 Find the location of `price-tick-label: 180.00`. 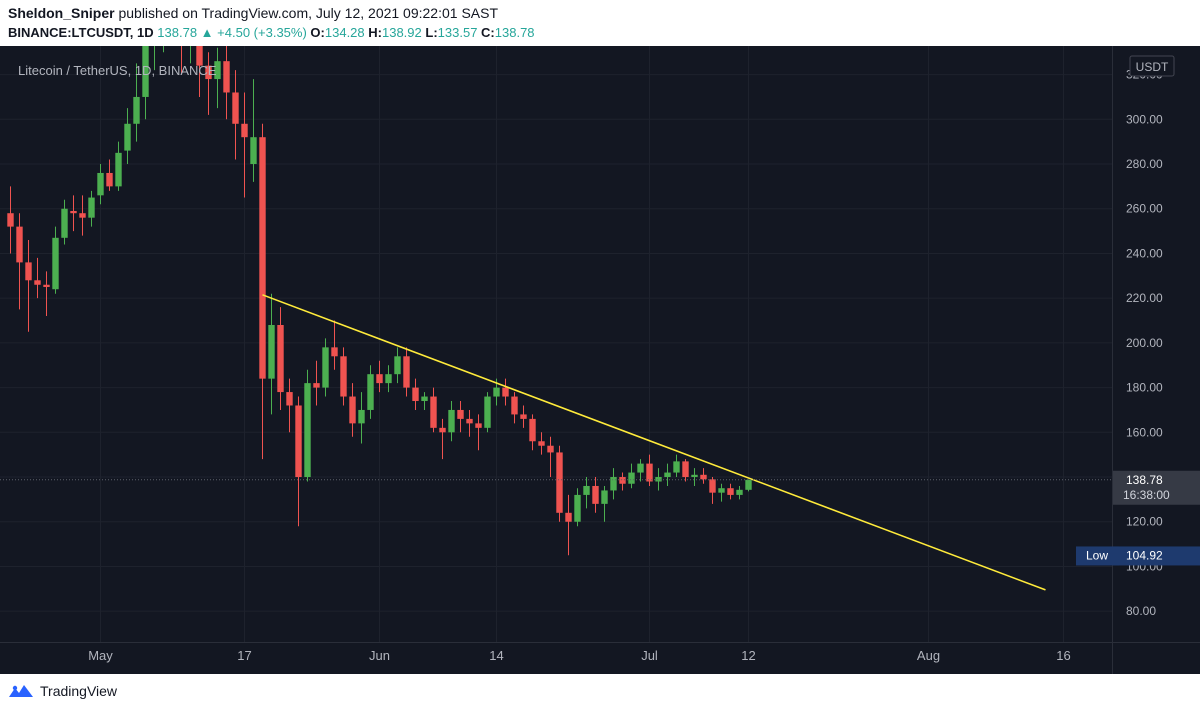

price-tick-label: 180.00 is located at coordinates (1144, 388).